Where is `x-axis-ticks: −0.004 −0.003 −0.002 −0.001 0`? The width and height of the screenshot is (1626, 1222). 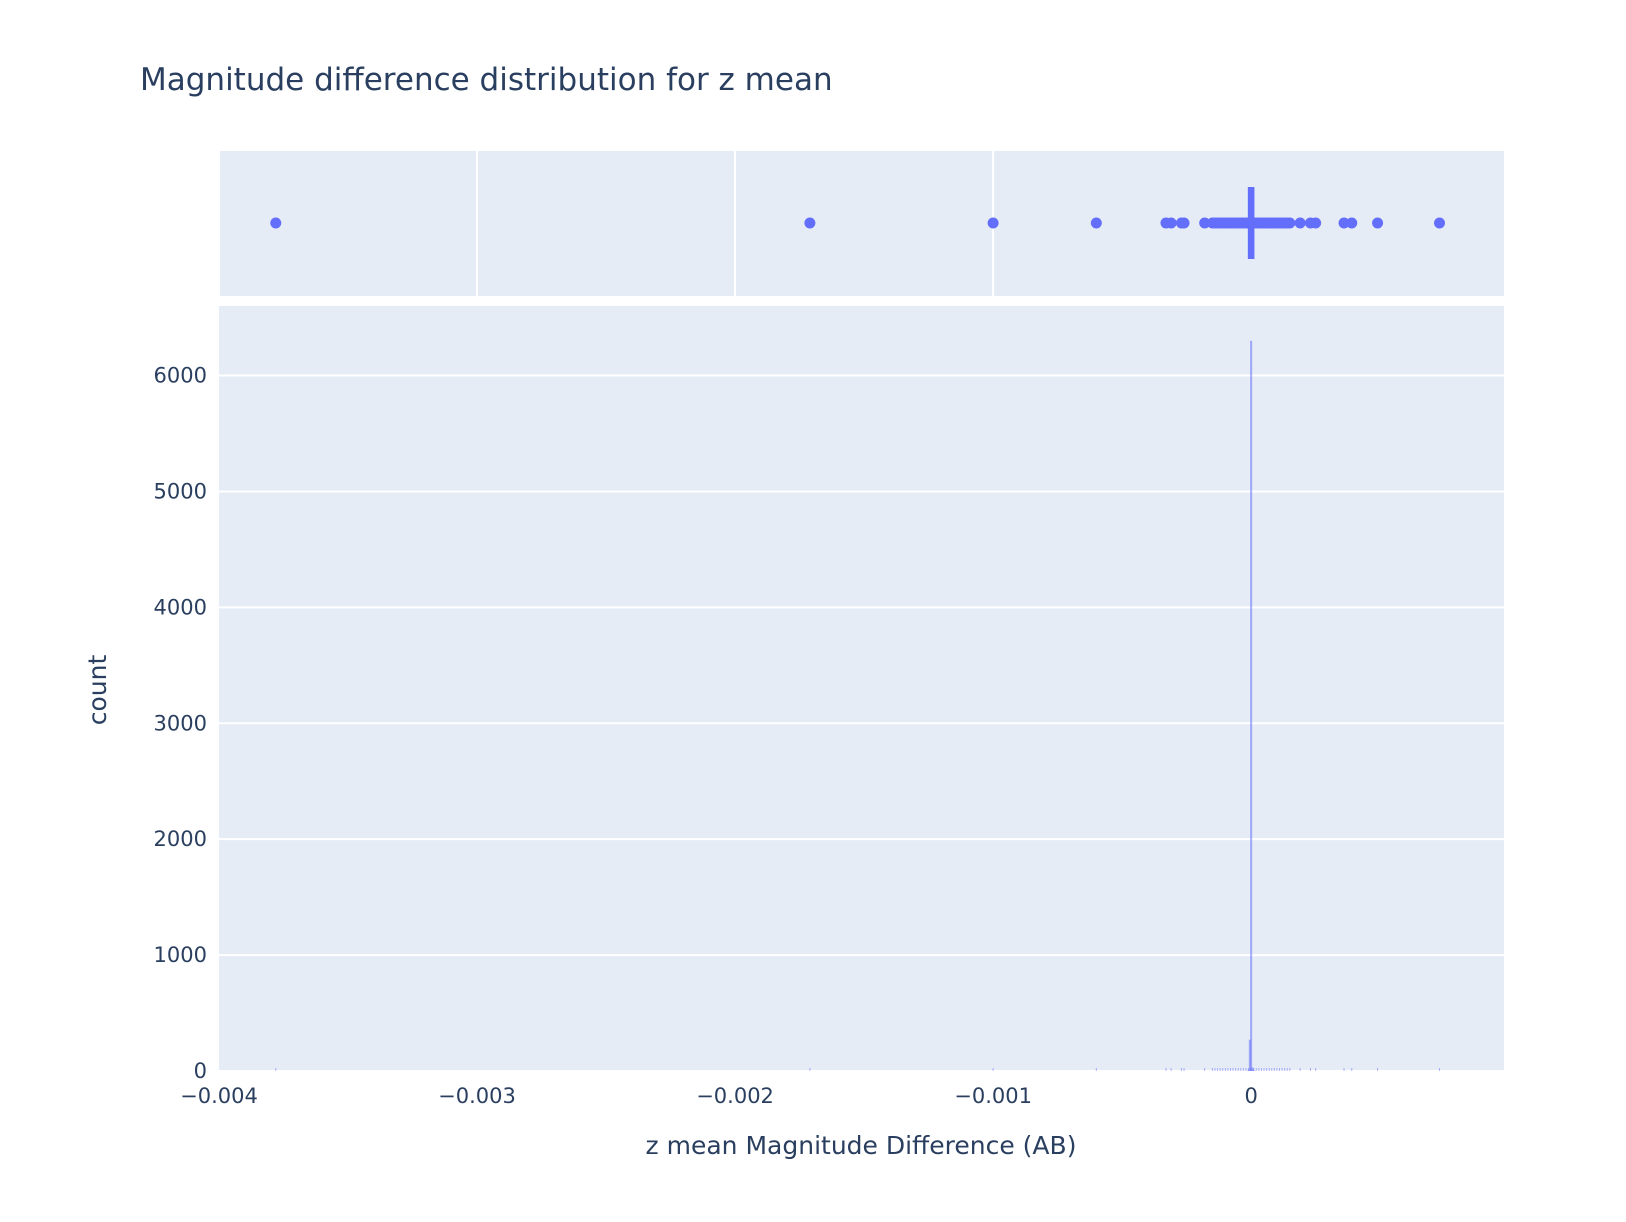 x-axis-ticks: −0.004 −0.003 −0.002 −0.001 0 is located at coordinates (719, 1096).